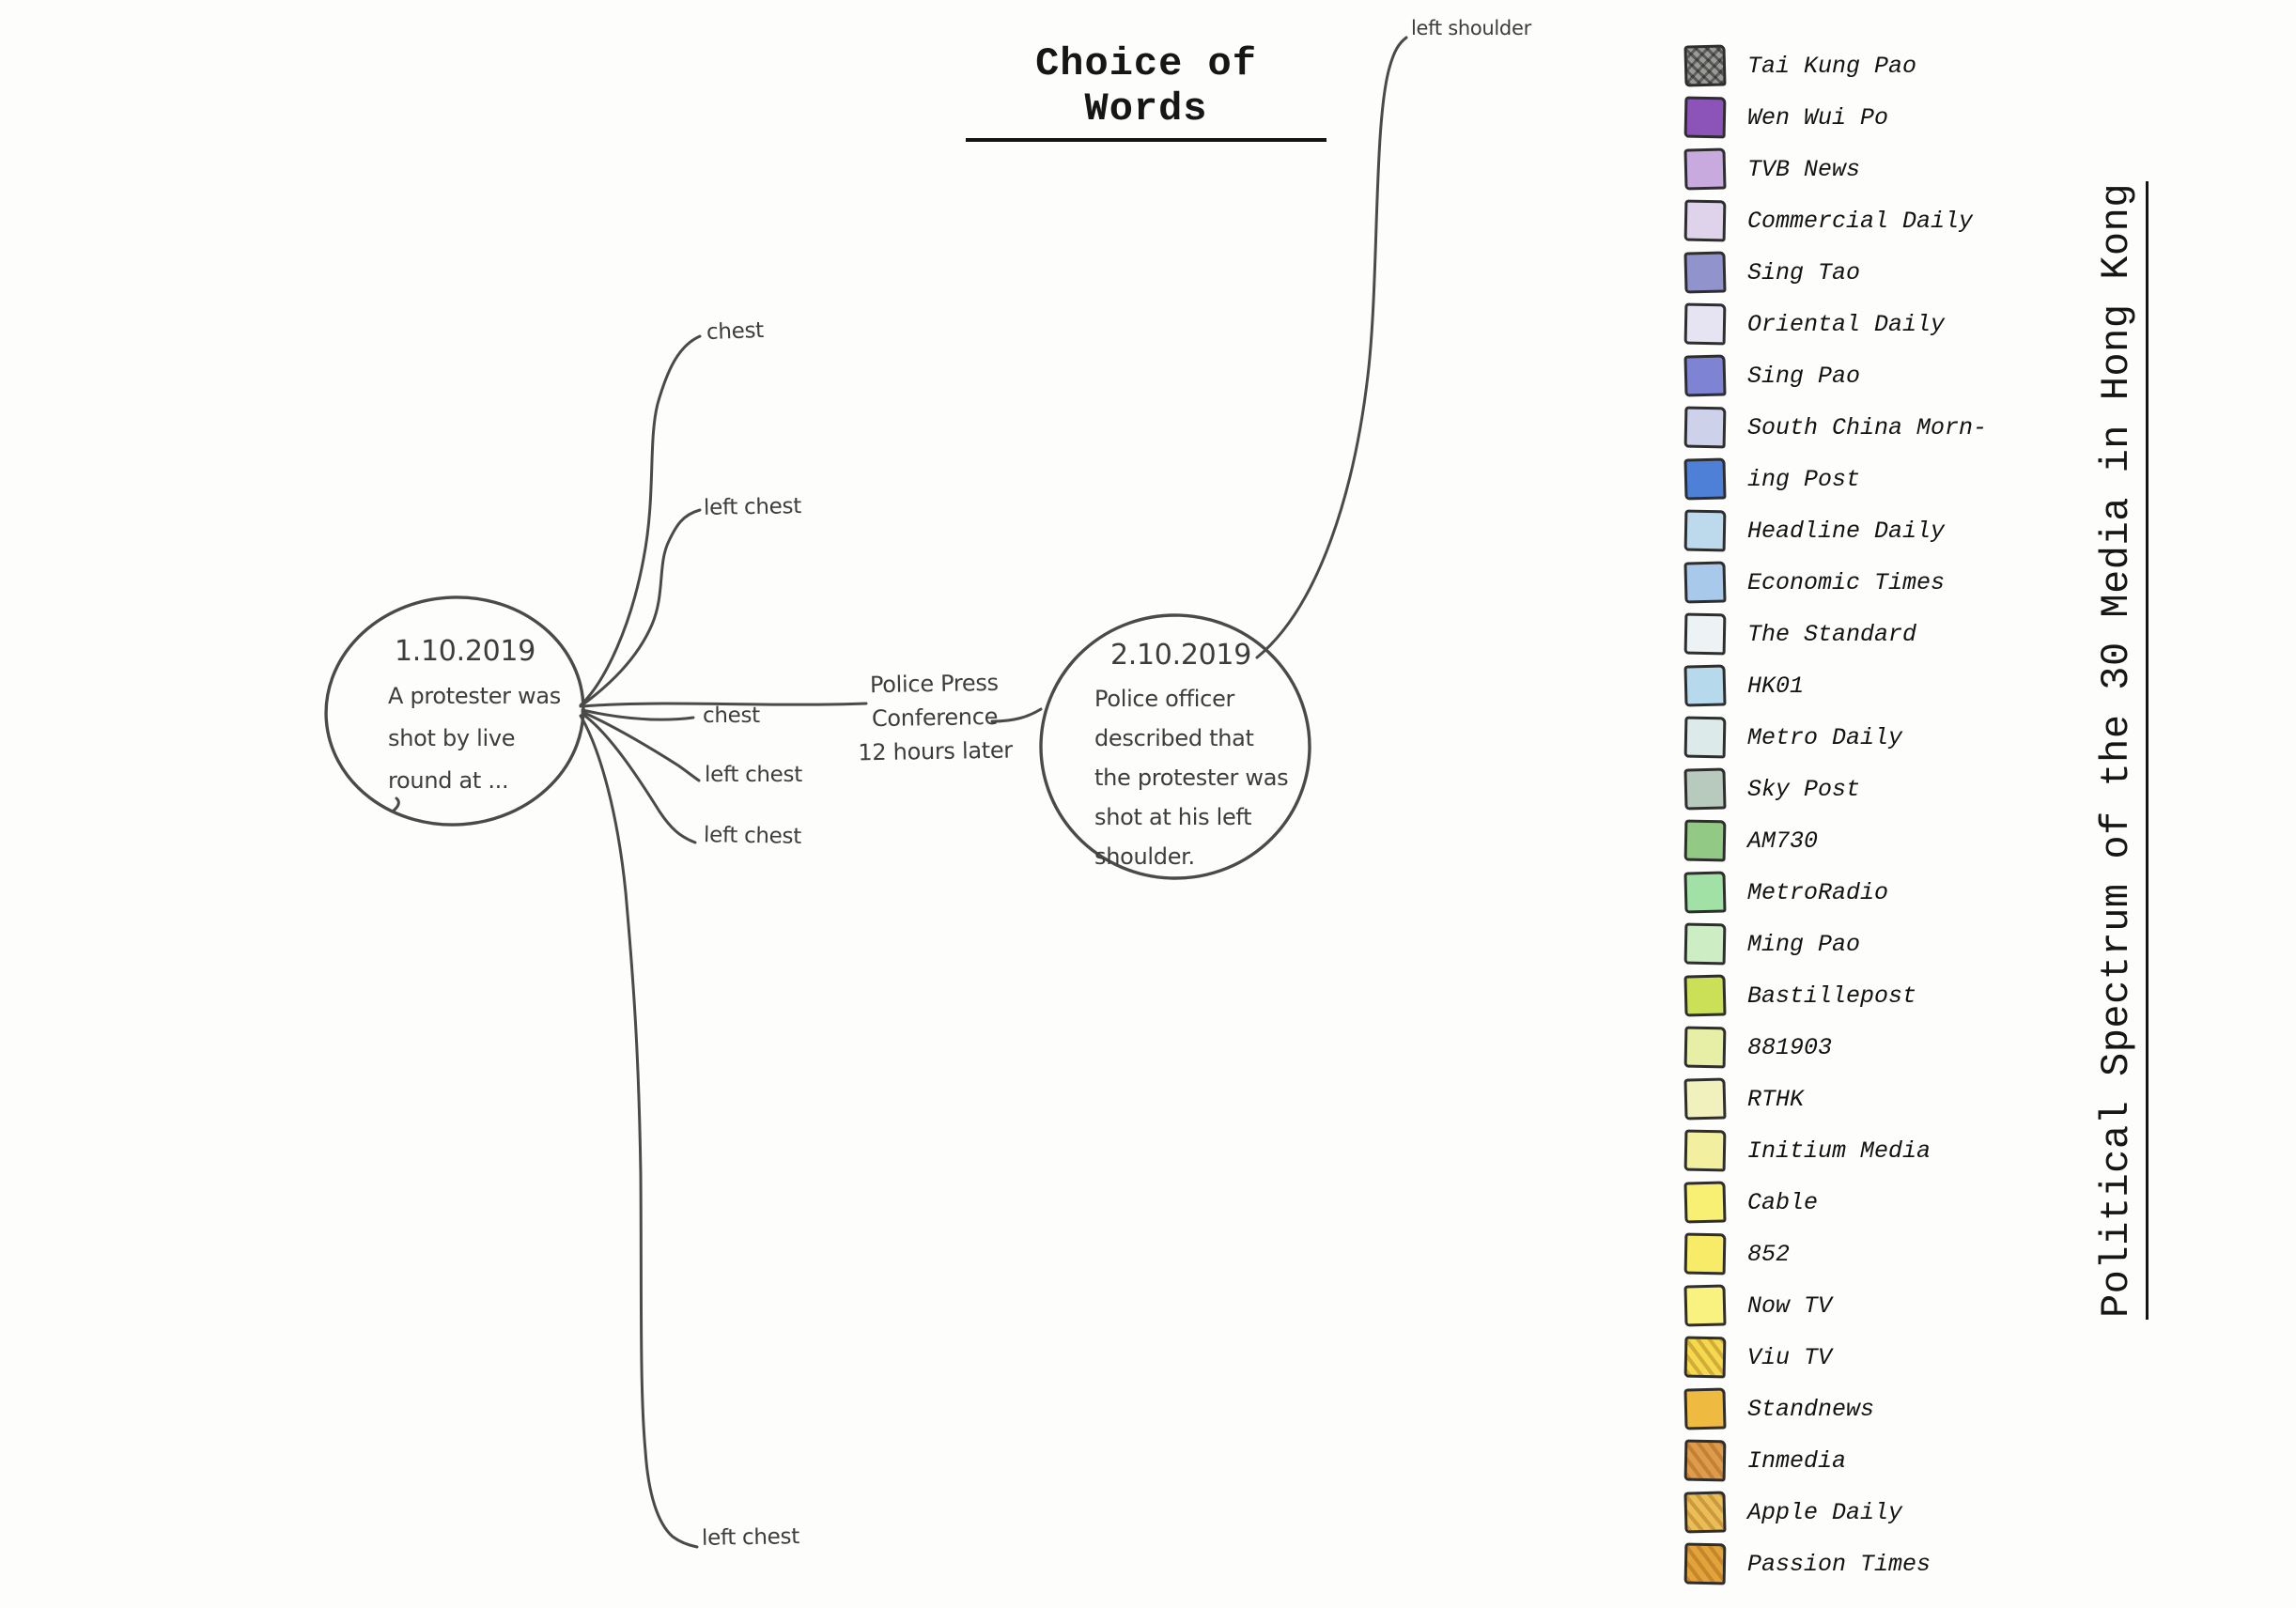  I want to click on media-name-label: Commercial Daily, so click(1860, 222).